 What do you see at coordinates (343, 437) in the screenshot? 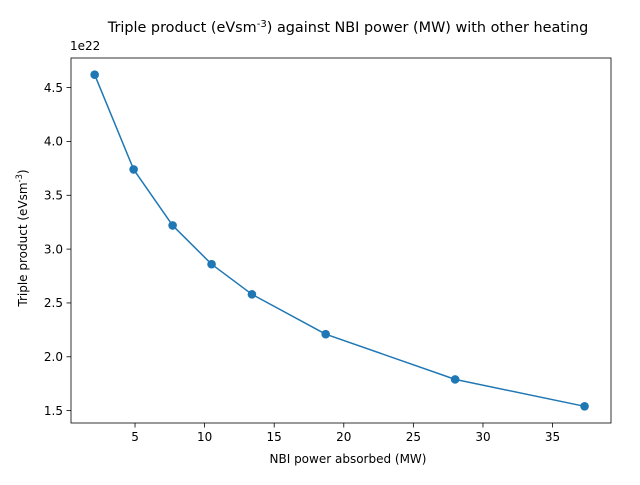
I see `x-tick-label: 20` at bounding box center [343, 437].